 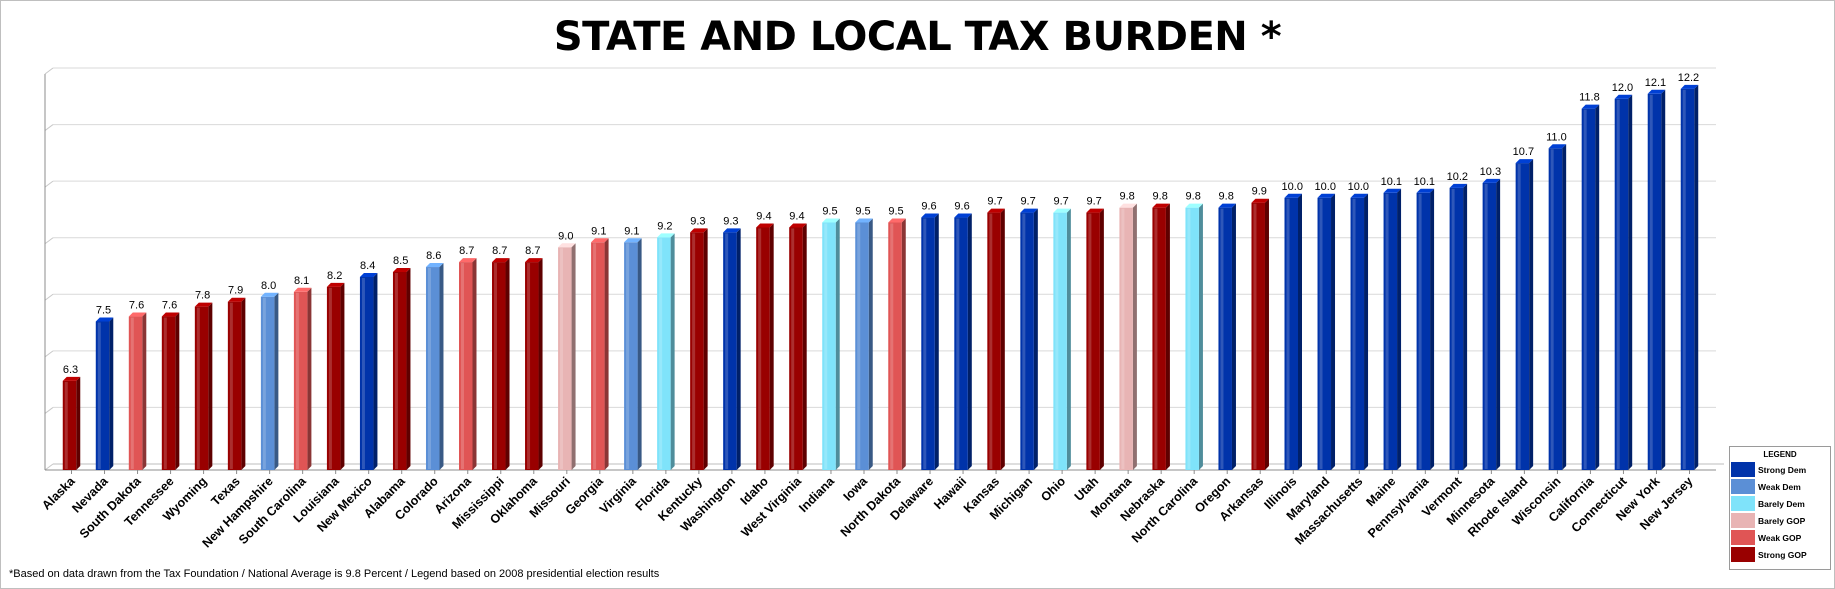 I want to click on data-label: 12.0, so click(x=1622, y=88).